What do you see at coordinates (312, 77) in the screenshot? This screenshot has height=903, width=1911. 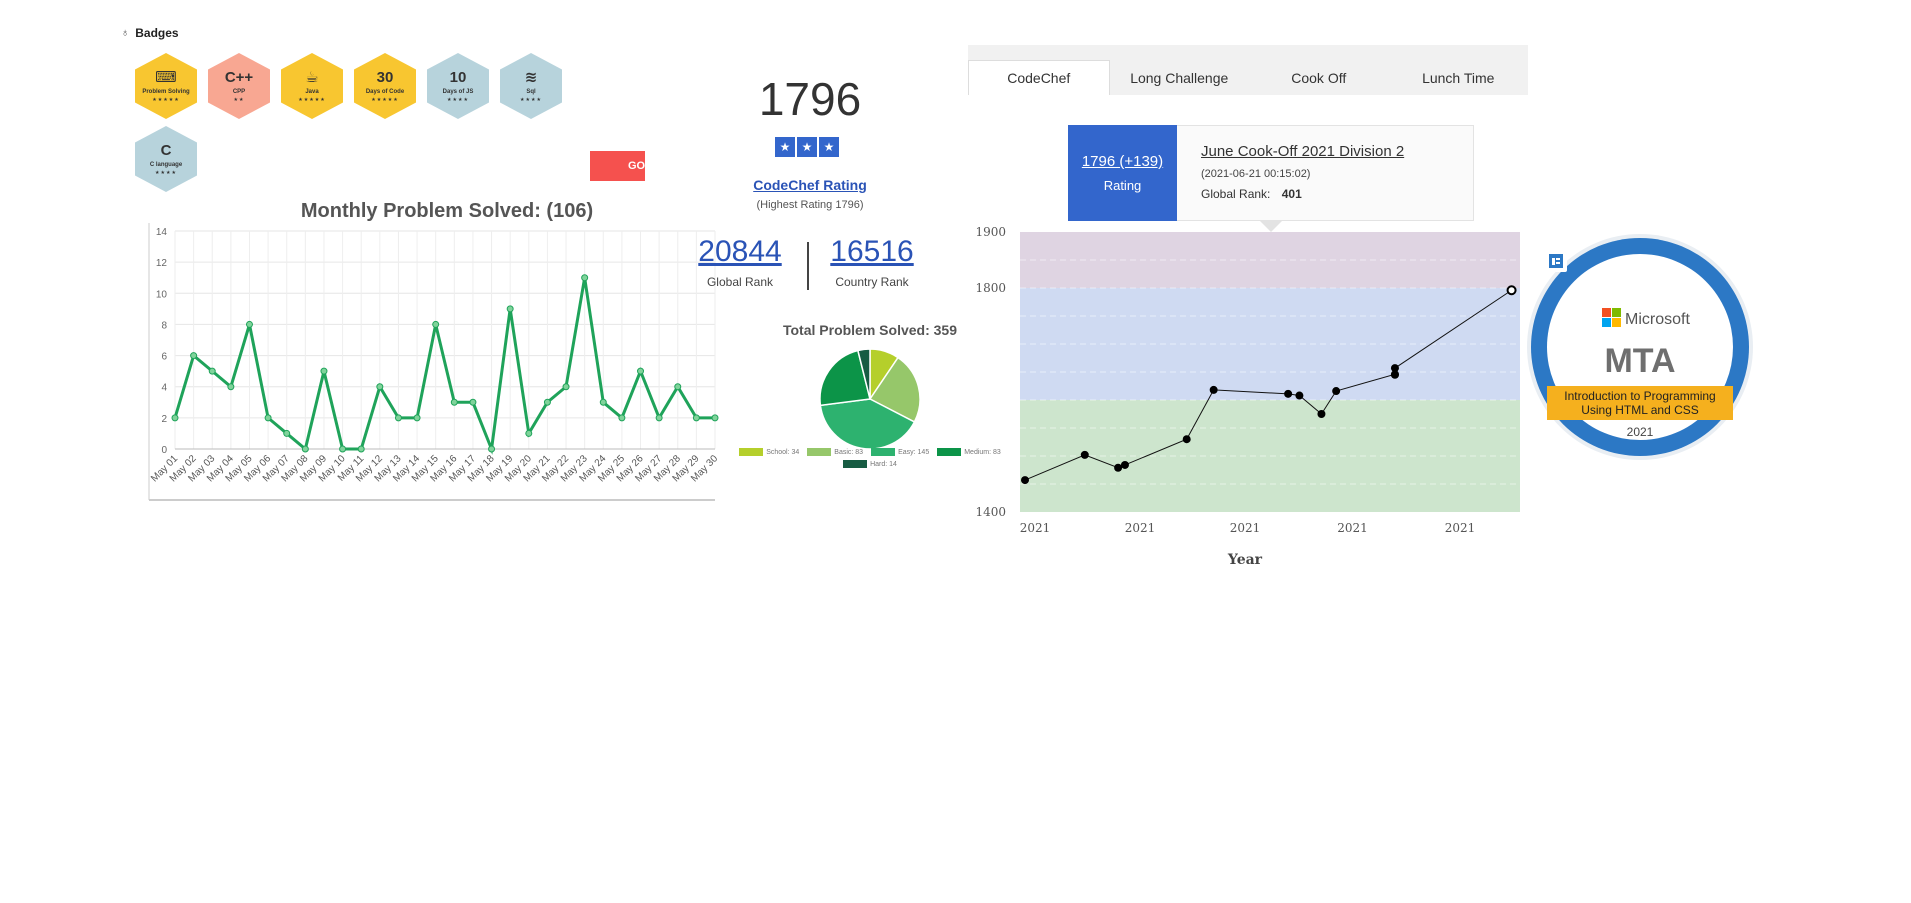 I see `java-icon: ☕` at bounding box center [312, 77].